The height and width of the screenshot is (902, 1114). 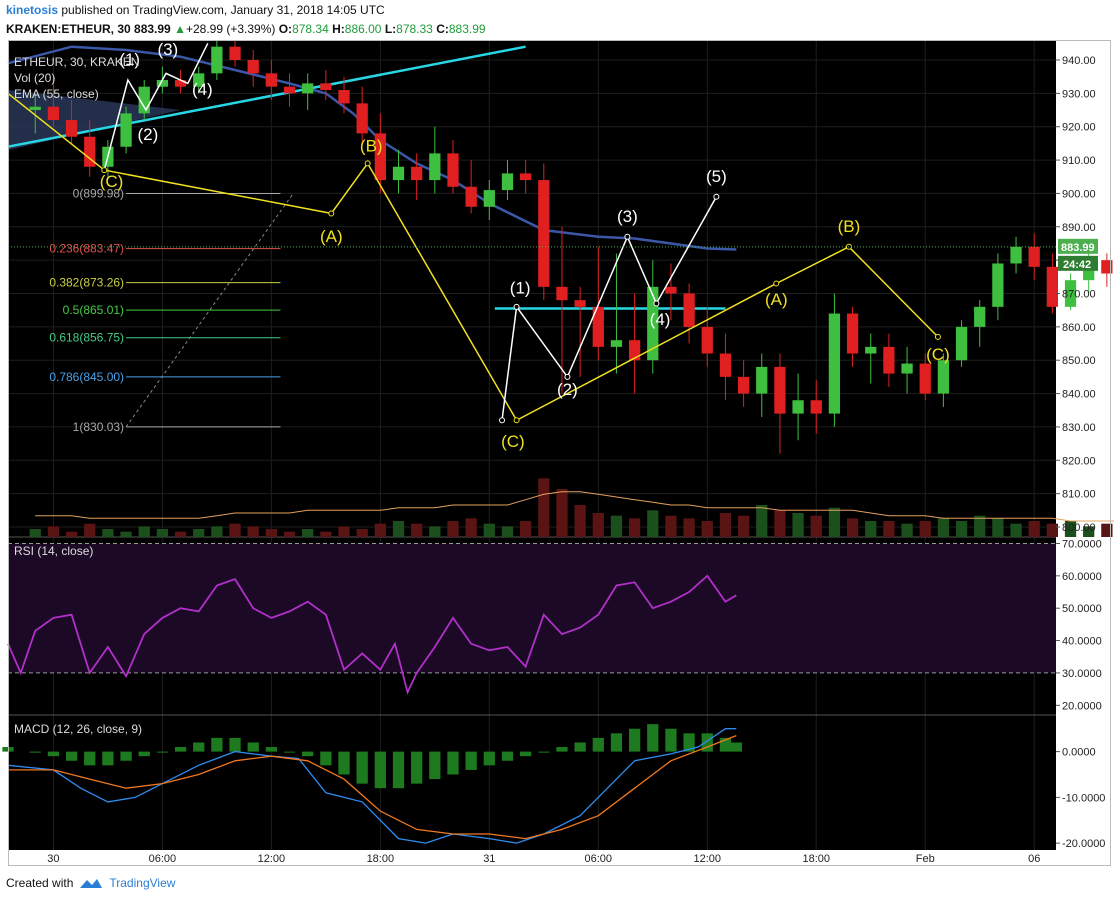 What do you see at coordinates (1079, 428) in the screenshot?
I see `price-axis-label: 830.00` at bounding box center [1079, 428].